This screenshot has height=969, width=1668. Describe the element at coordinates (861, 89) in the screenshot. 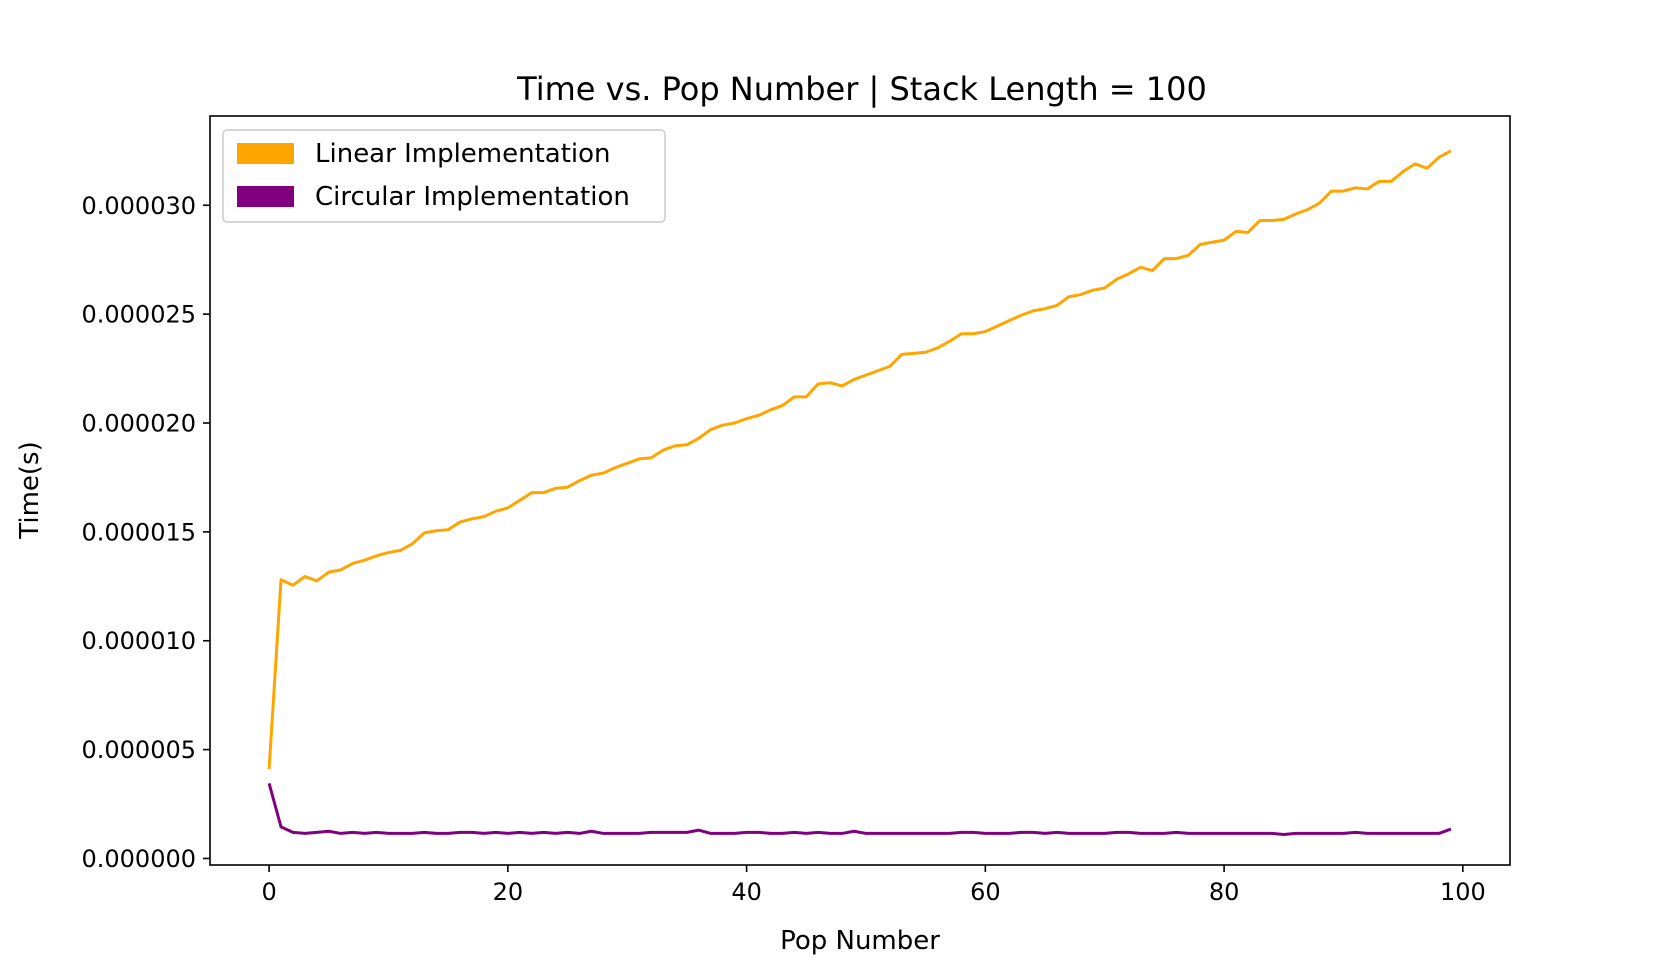

I see `chart-title: Time vs. Pop Number | Stack Length = 100` at that location.